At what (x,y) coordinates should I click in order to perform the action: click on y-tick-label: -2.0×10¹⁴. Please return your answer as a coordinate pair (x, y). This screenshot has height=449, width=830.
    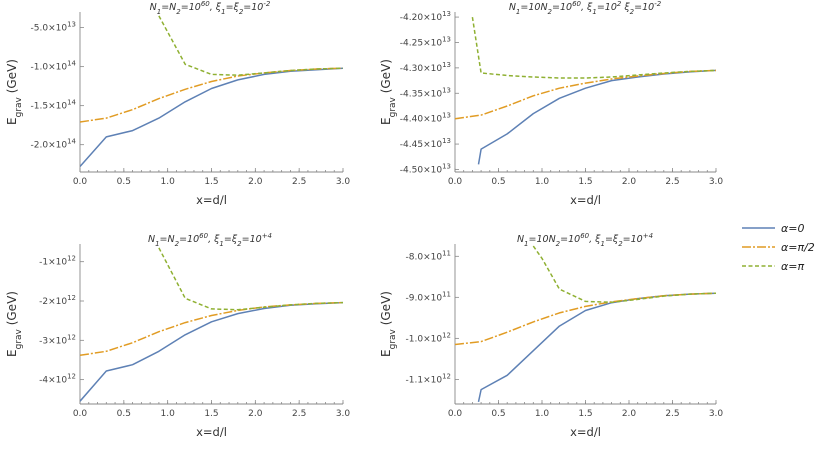
    Looking at the image, I should click on (54, 144).